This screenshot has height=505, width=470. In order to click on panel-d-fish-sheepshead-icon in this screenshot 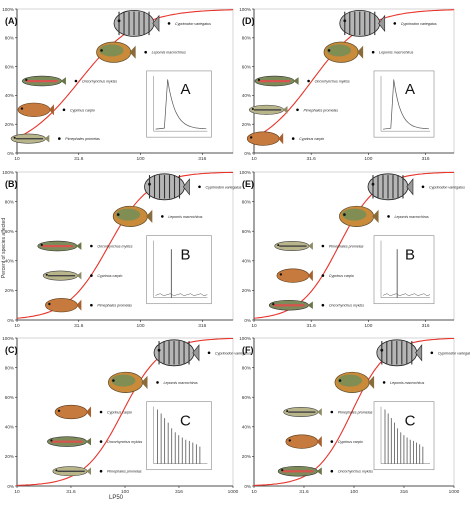, I will do `click(362, 23)`.